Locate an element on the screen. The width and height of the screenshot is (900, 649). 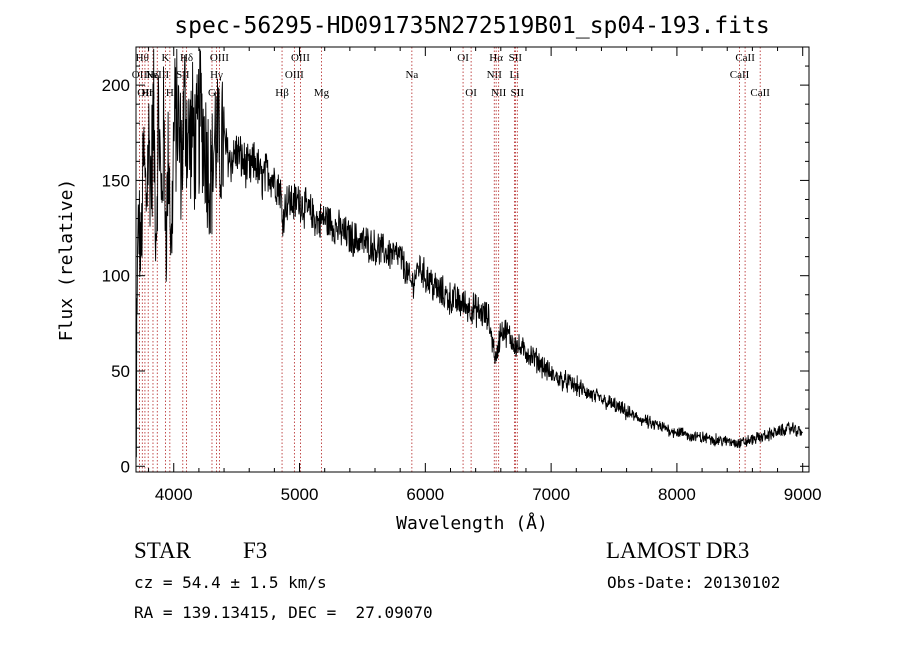
y-tick-label-0: 0 is located at coordinates (125, 466).